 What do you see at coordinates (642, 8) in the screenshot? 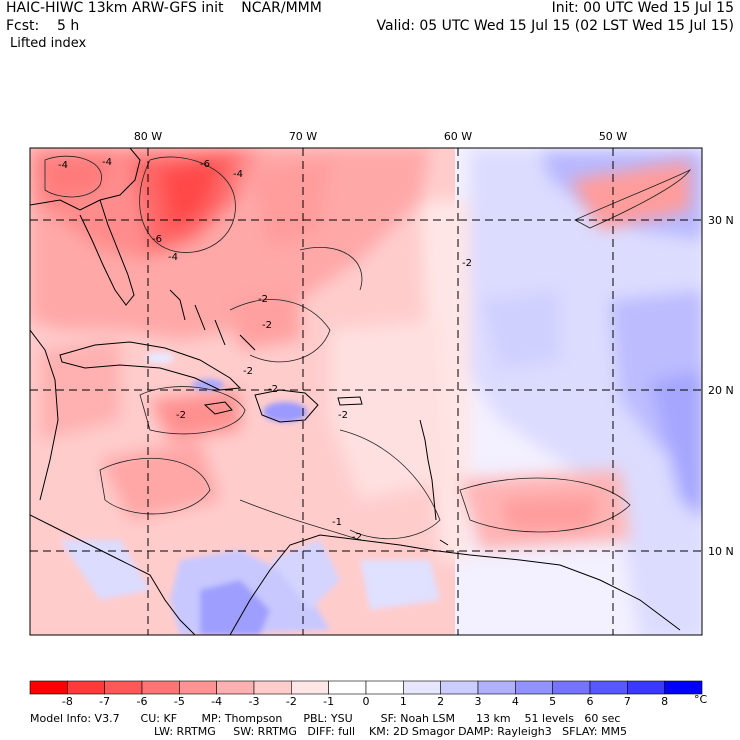
I see `init-time: Init: 00 UTC Wed 15 Jul 15` at bounding box center [642, 8].